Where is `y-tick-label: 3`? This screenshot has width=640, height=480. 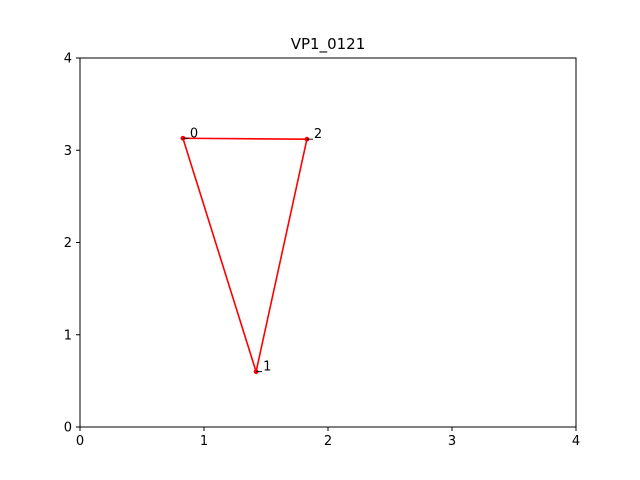 y-tick-label: 3 is located at coordinates (68, 151).